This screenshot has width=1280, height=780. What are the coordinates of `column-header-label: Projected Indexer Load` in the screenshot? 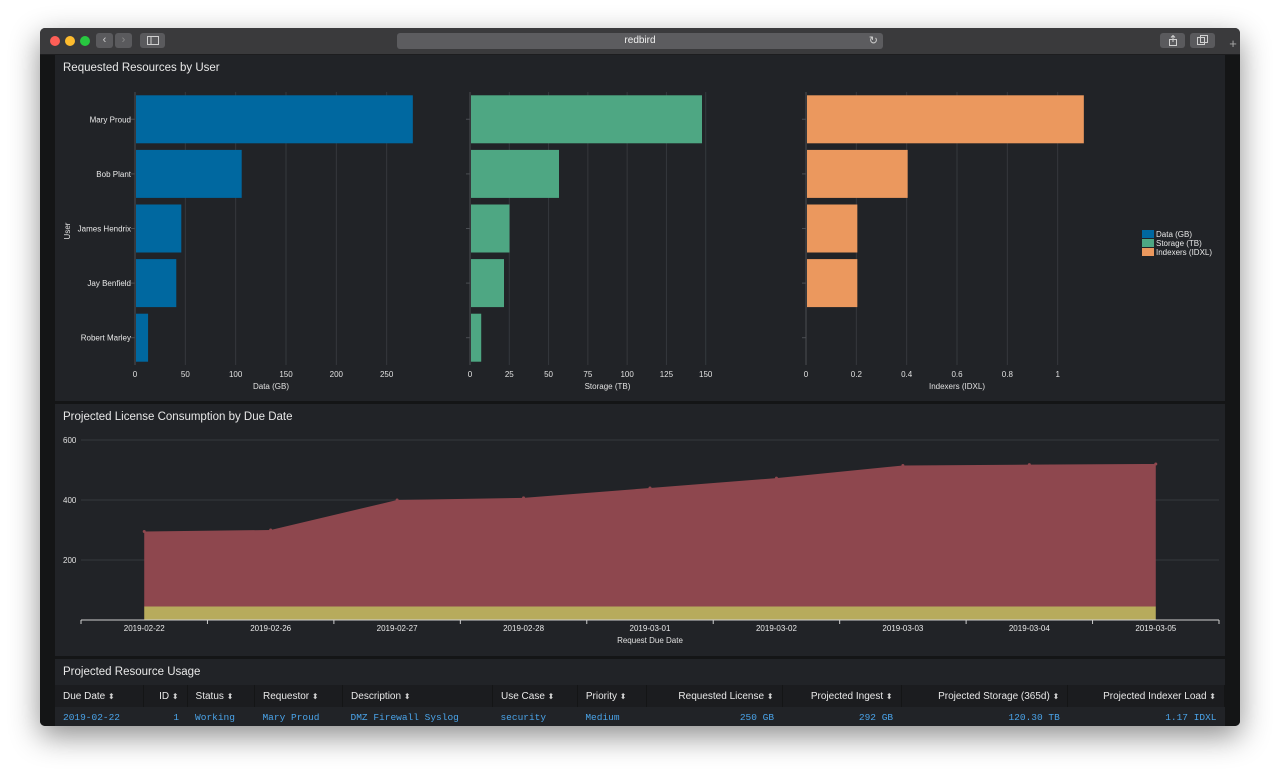 It's located at (1156, 696).